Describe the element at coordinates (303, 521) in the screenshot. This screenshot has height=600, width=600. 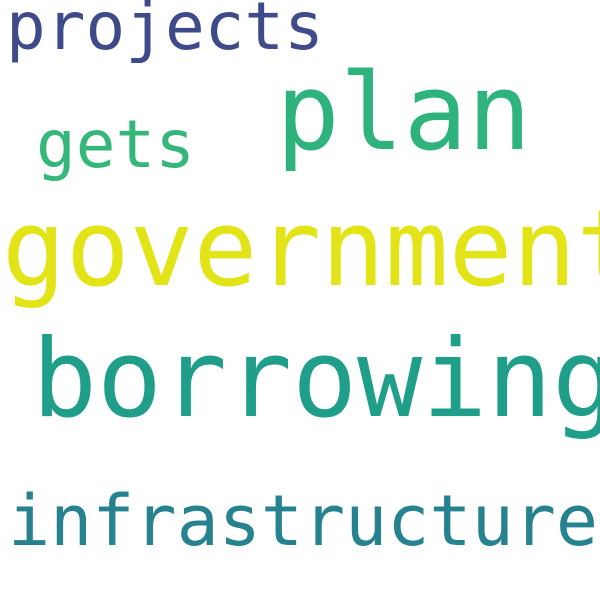
I see `word-infrastructure: infrastructure` at that location.